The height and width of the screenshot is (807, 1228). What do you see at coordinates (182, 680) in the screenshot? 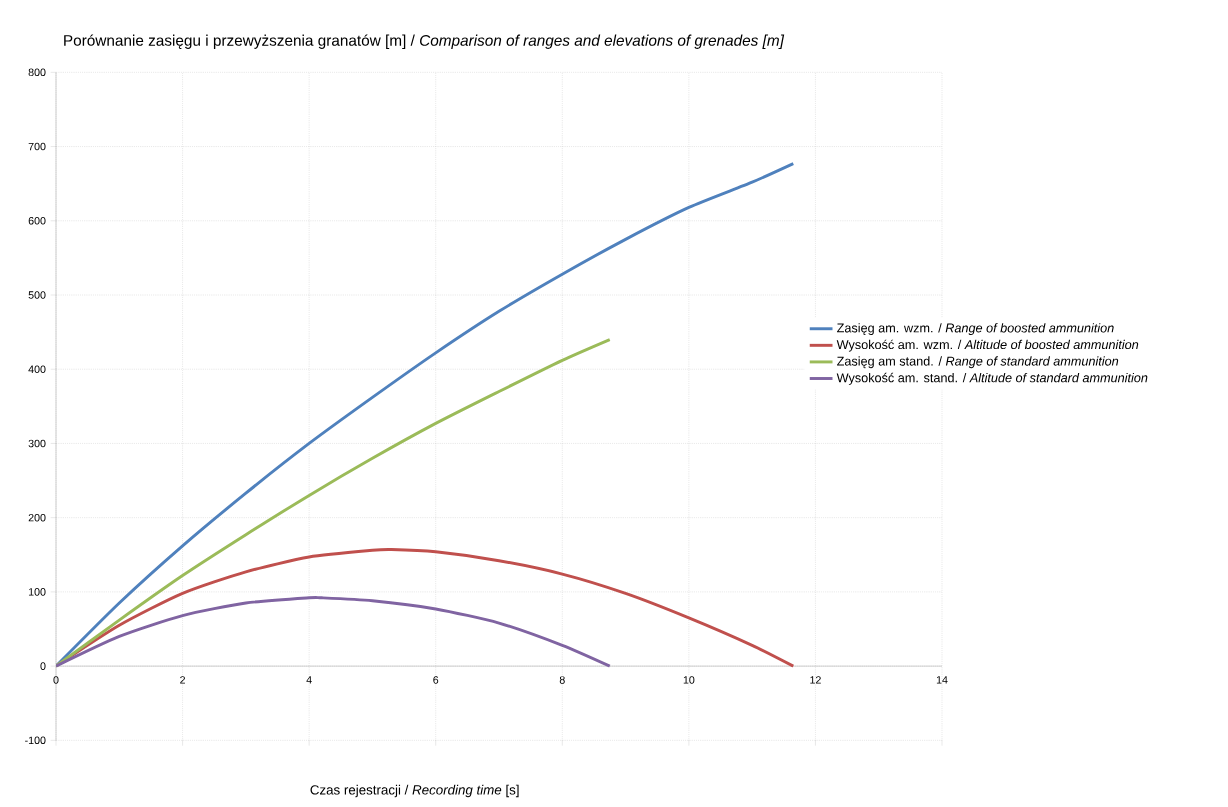
I see `x-tick-label: 2` at bounding box center [182, 680].